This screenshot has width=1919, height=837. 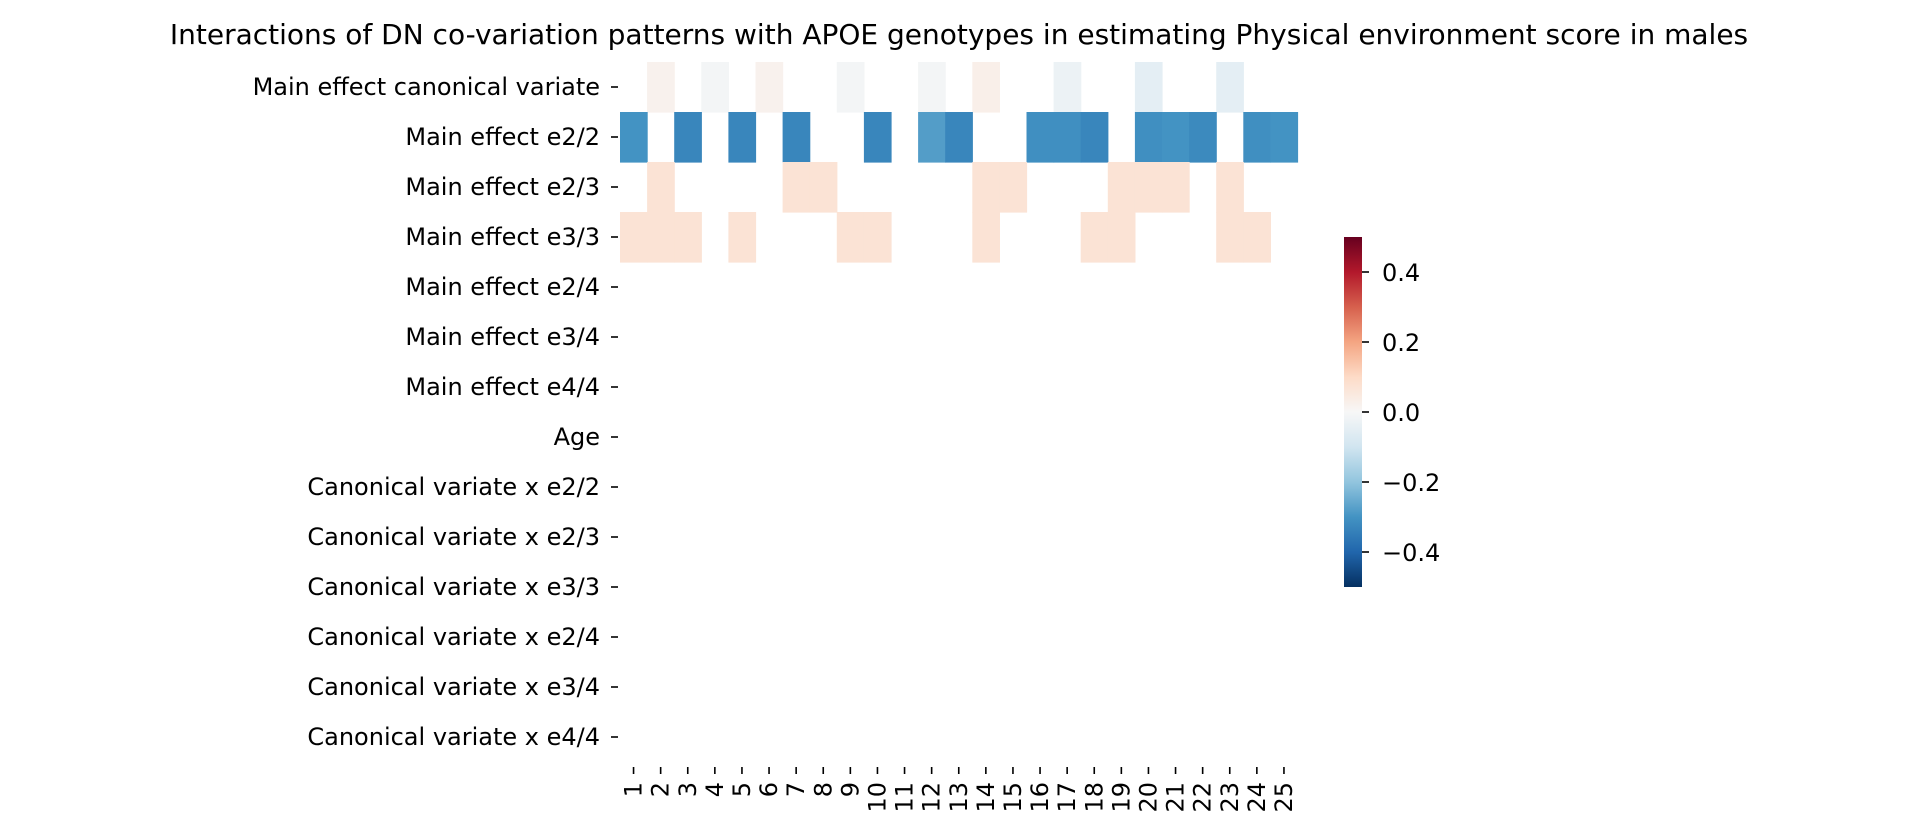 What do you see at coordinates (1230, 797) in the screenshot?
I see `column-label: 23` at bounding box center [1230, 797].